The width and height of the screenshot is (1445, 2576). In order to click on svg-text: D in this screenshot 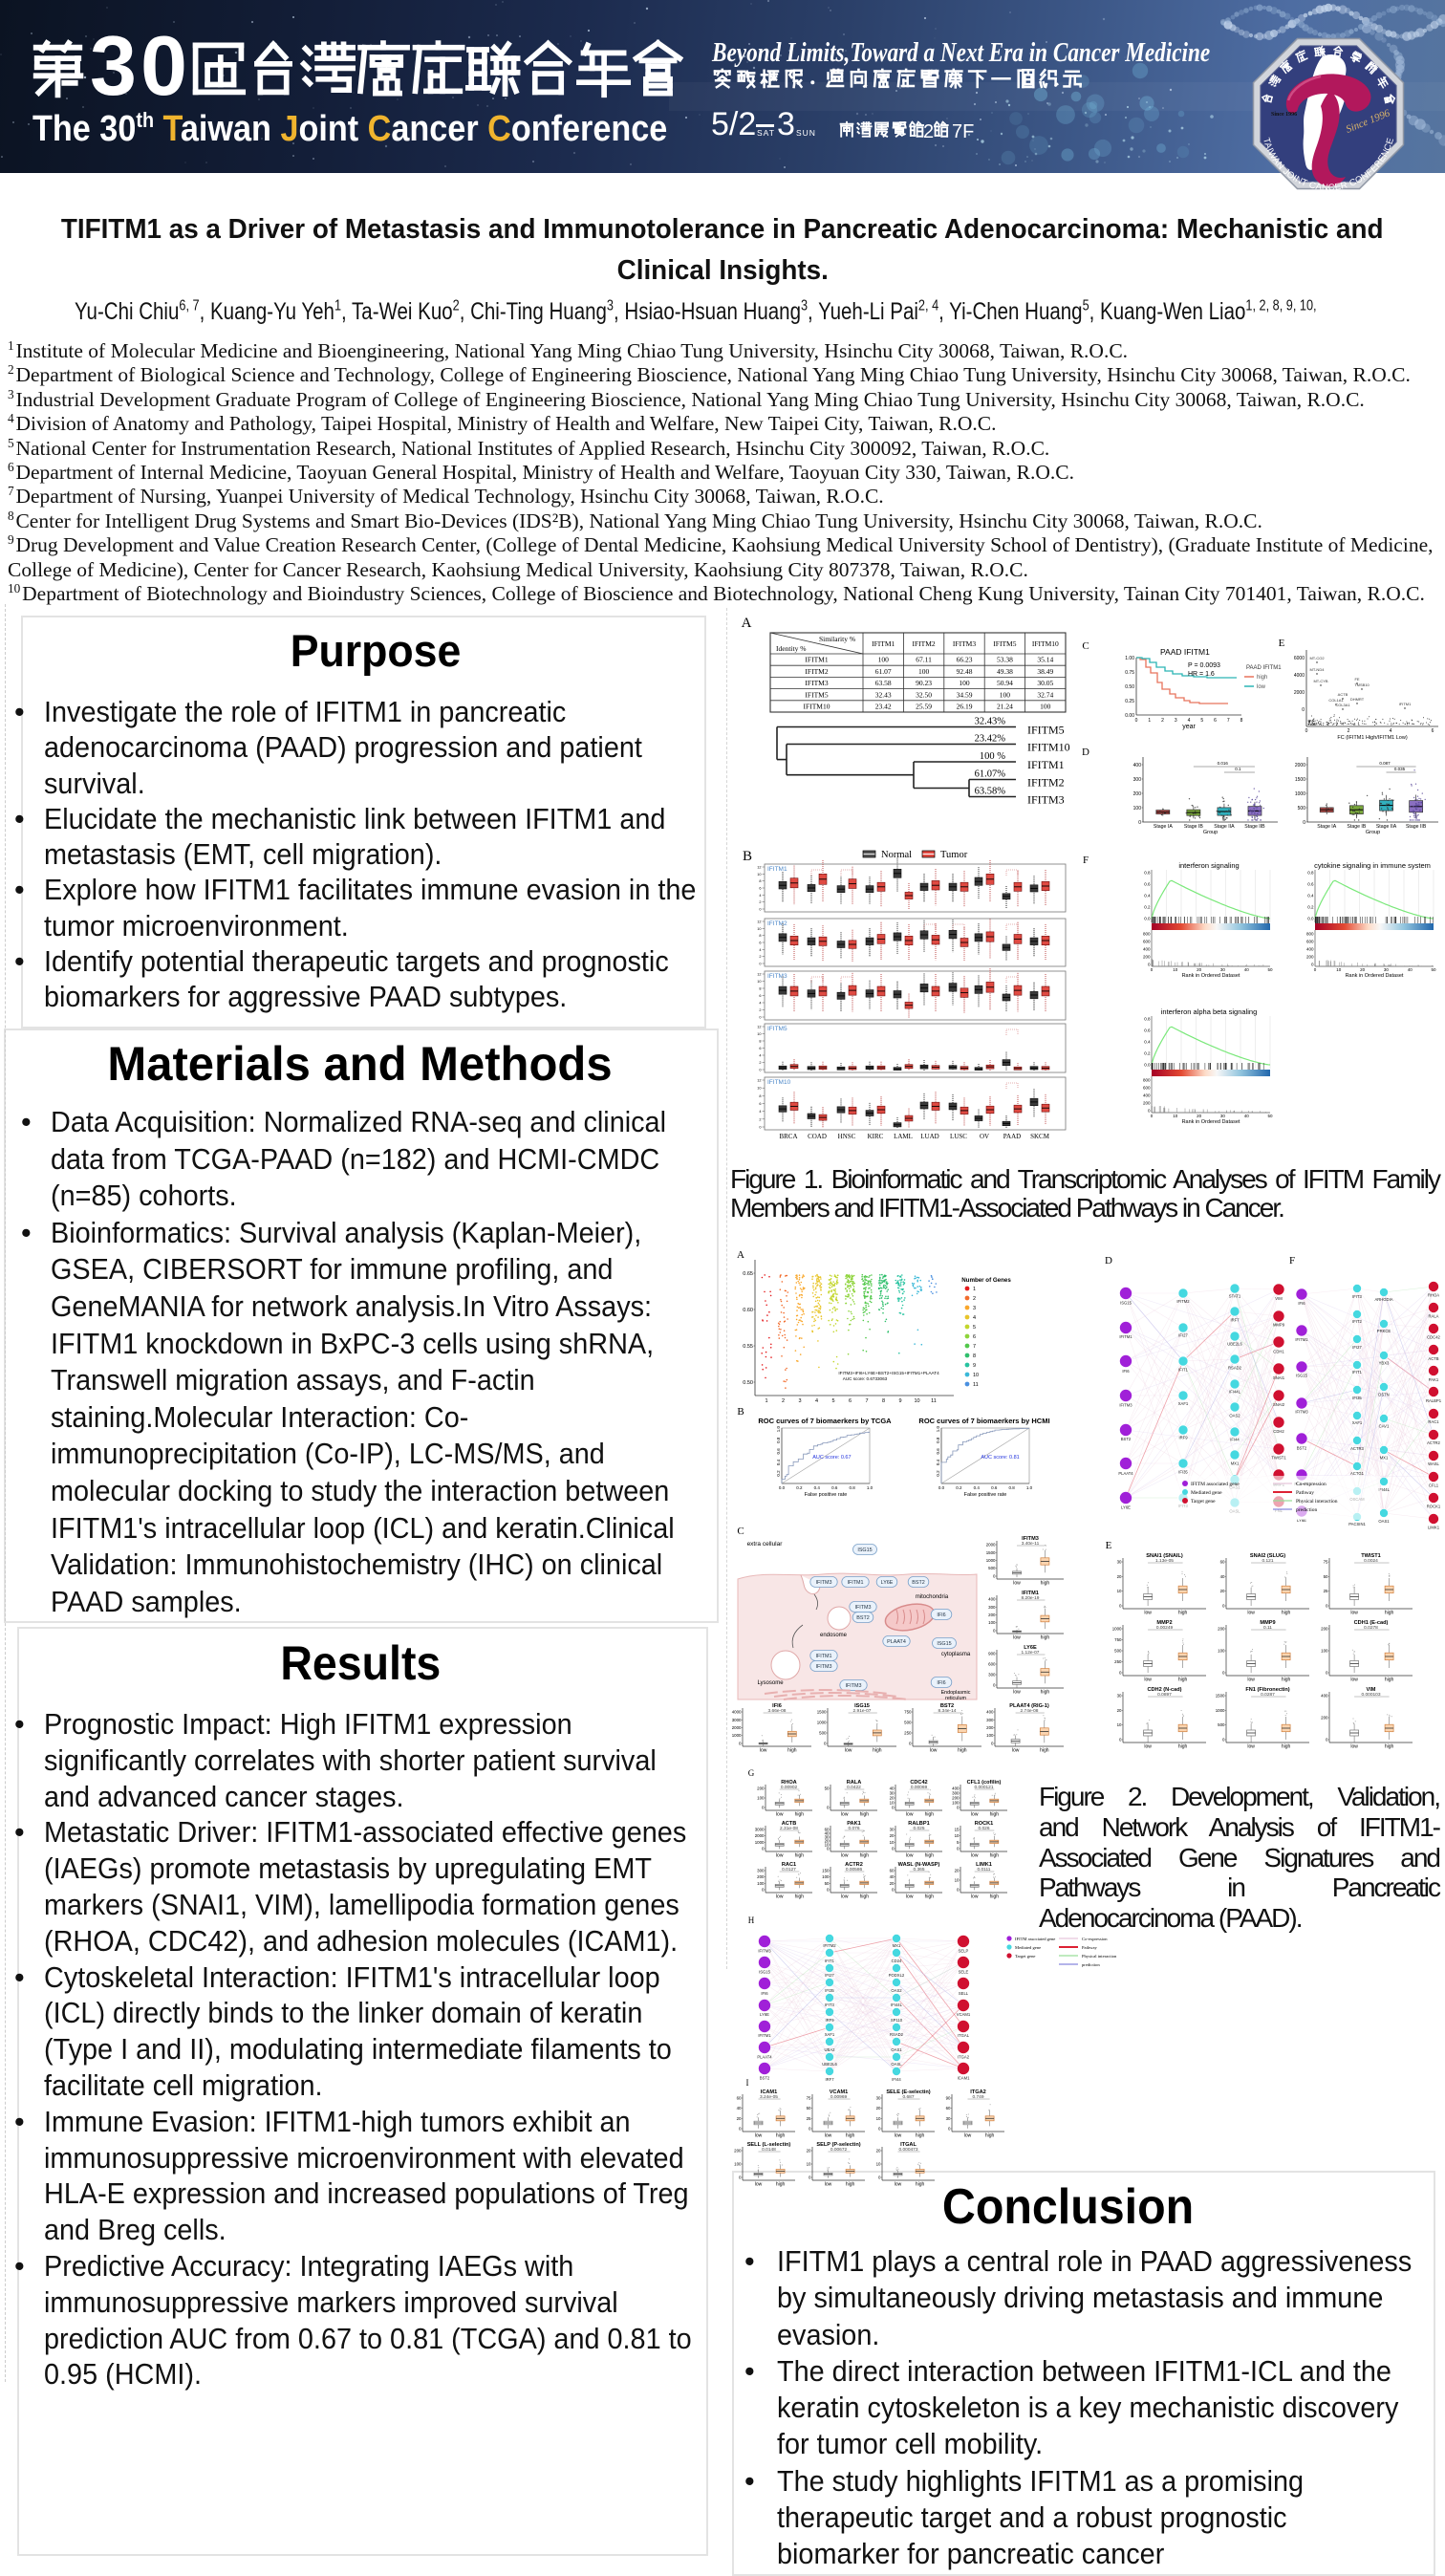, I will do `click(1085, 752)`.